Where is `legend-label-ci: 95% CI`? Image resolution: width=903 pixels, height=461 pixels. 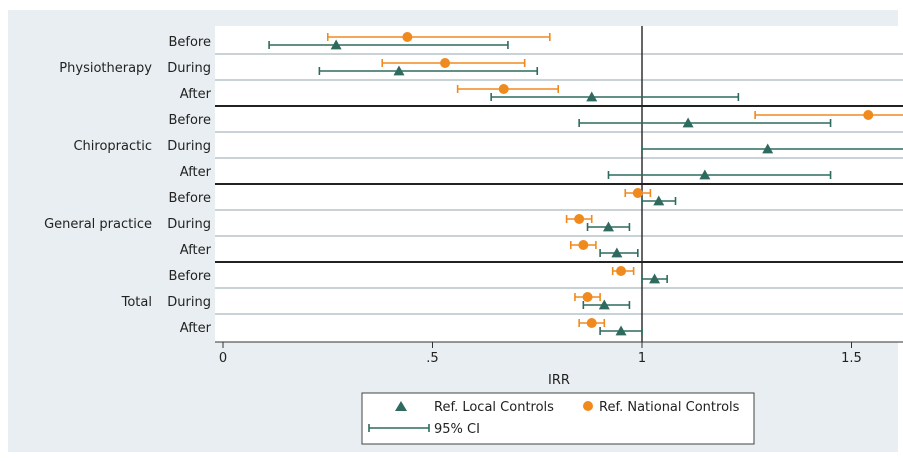 legend-label-ci: 95% CI is located at coordinates (457, 429).